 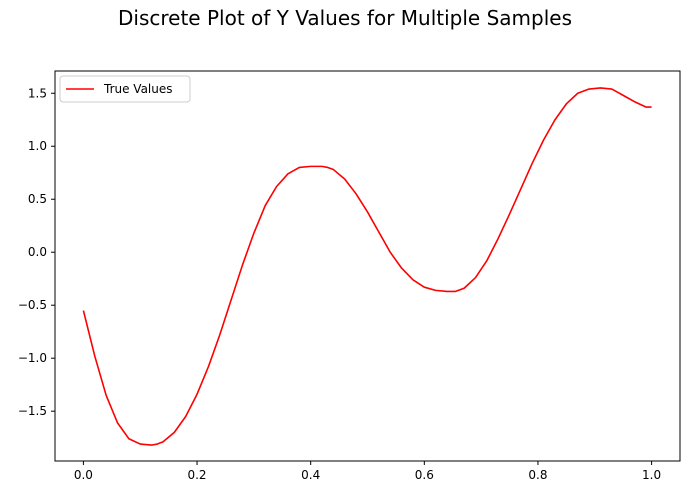 What do you see at coordinates (37, 199) in the screenshot?
I see `y-tick-label: 0.5` at bounding box center [37, 199].